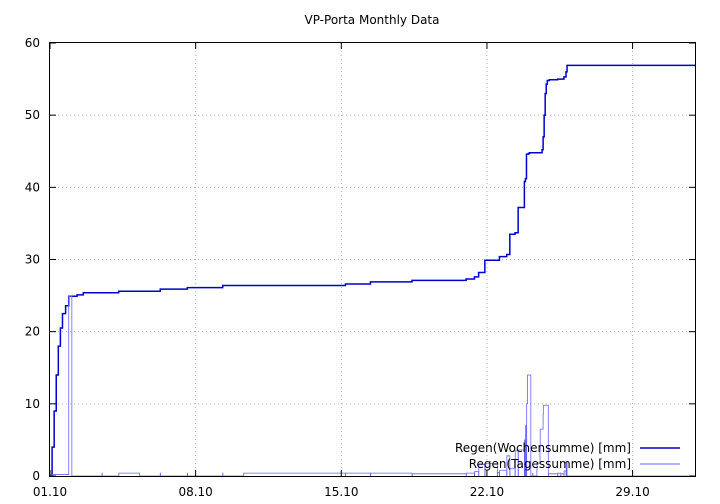 This screenshot has width=720, height=504. Describe the element at coordinates (372, 20) in the screenshot. I see `chart-title: VP-Porta Monthly Data` at that location.